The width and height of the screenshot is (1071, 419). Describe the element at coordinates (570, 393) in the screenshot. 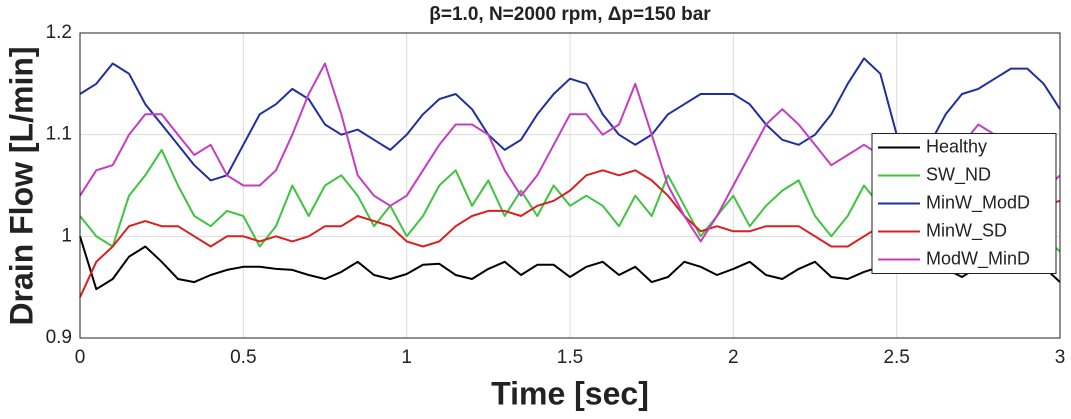

I see `x-axis-label: Time [sec]` at that location.